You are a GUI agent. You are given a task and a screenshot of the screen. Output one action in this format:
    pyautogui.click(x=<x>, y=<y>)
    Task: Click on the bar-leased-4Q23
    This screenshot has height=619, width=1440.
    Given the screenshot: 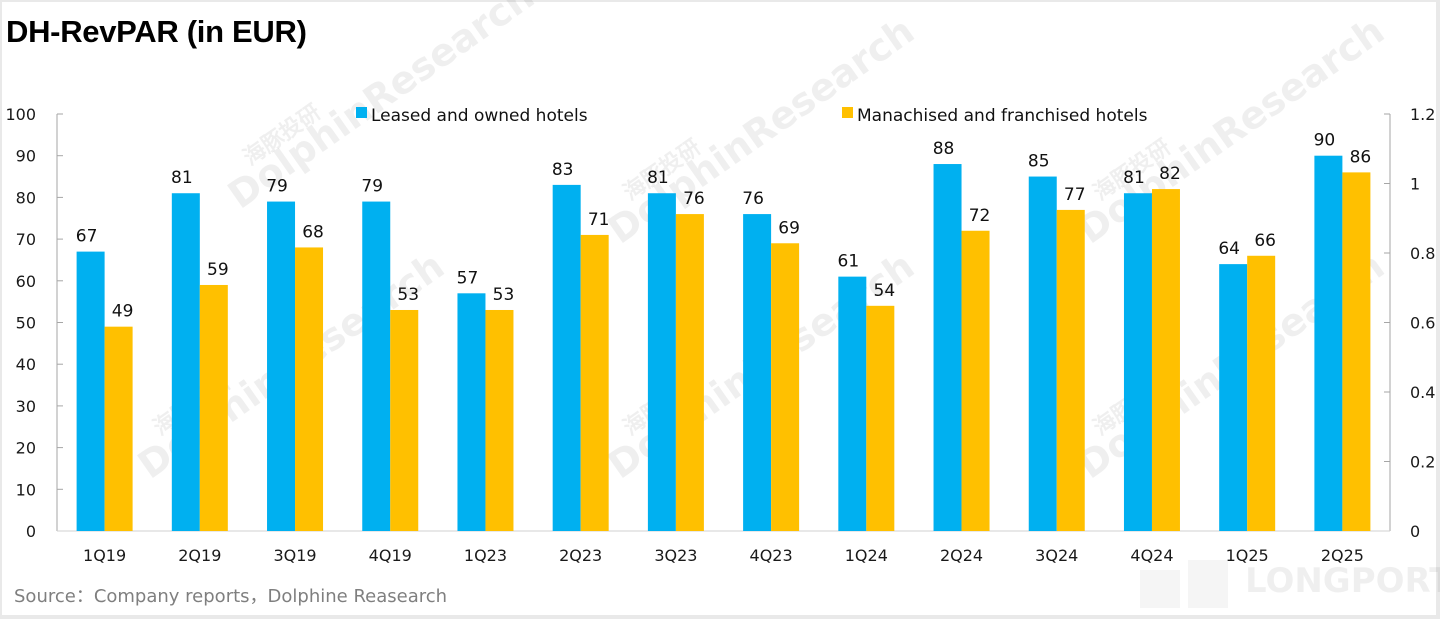 What is the action you would take?
    pyautogui.click(x=757, y=372)
    